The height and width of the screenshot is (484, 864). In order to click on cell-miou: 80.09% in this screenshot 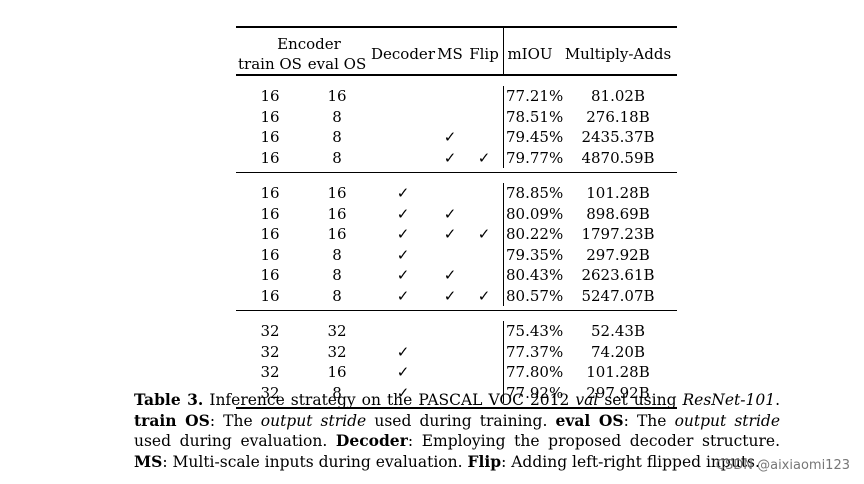, I will do `click(535, 213)`.